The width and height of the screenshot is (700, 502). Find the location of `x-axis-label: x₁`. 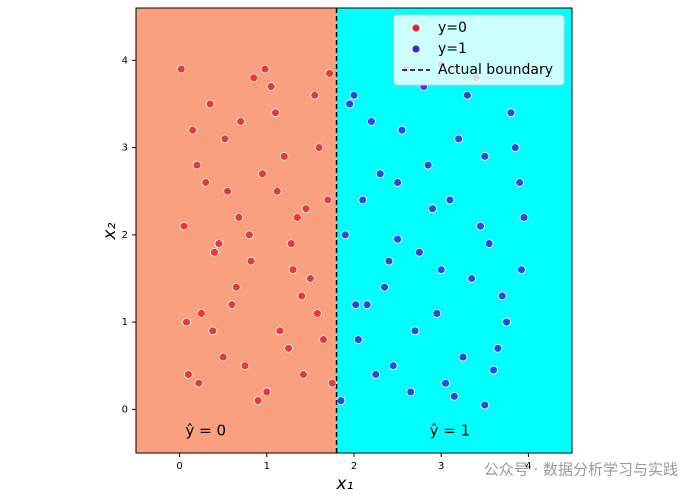

x-axis-label: x₁ is located at coordinates (345, 484).